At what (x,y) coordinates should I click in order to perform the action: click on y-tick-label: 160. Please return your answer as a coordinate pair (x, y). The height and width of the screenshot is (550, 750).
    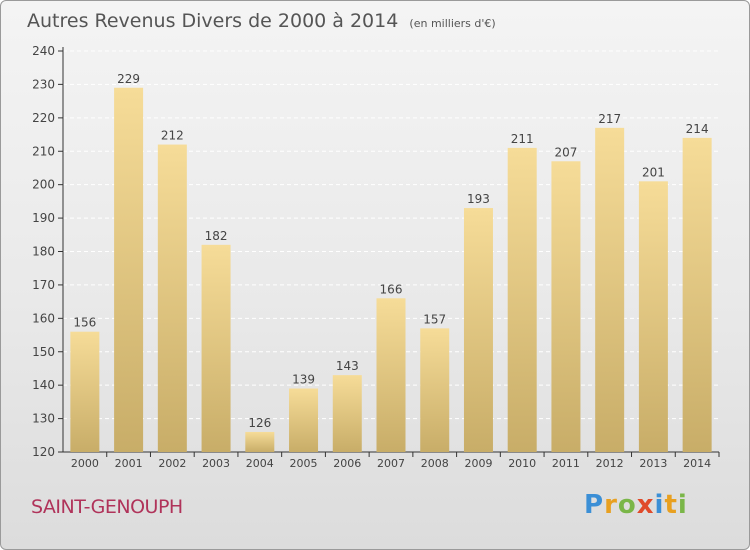
    Looking at the image, I should click on (43, 318).